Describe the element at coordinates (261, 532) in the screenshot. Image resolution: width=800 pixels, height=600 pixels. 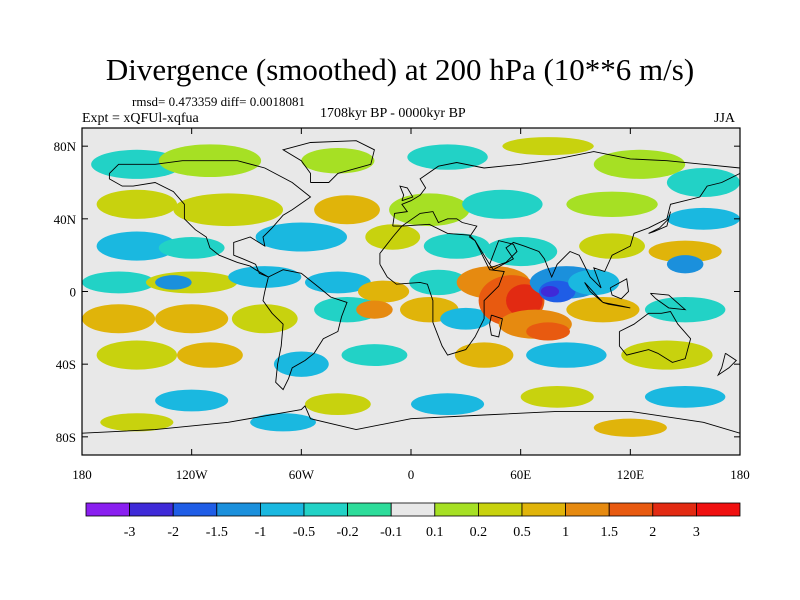
I see `colorbar-label: -1` at that location.